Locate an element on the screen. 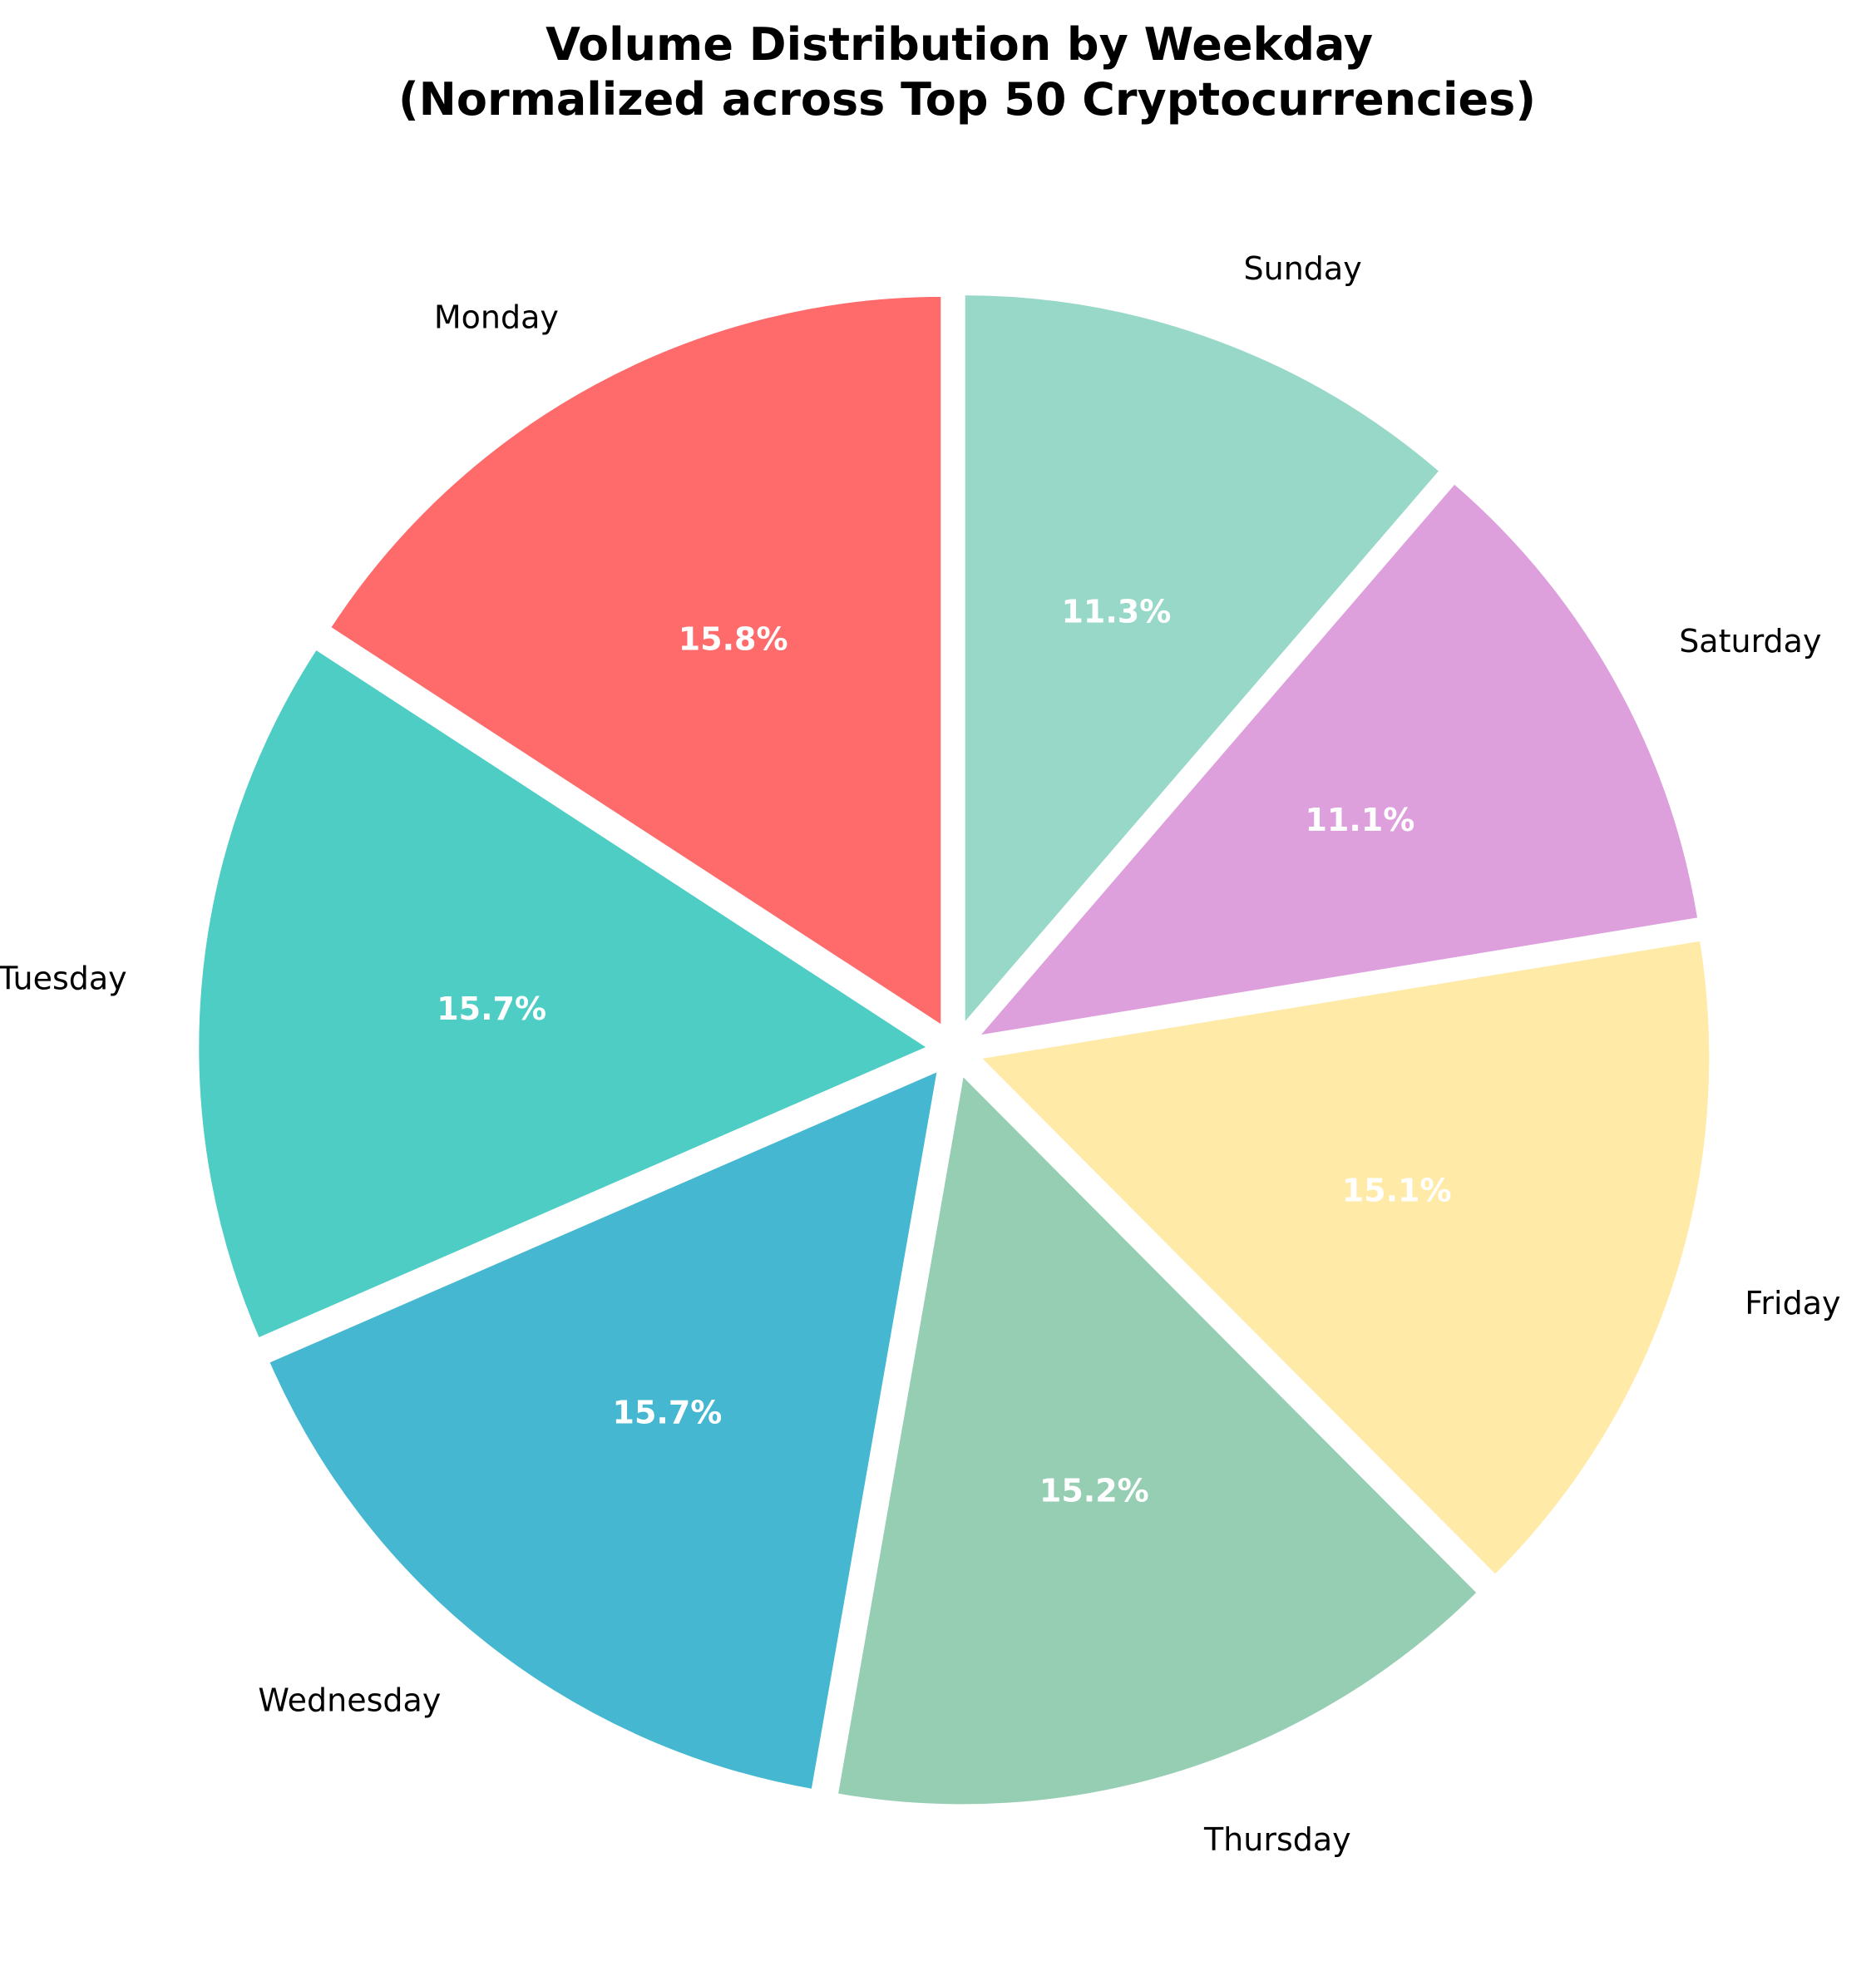 The image size is (1876, 1971). slice-percent-sunday: 11.3% is located at coordinates (1116, 612).